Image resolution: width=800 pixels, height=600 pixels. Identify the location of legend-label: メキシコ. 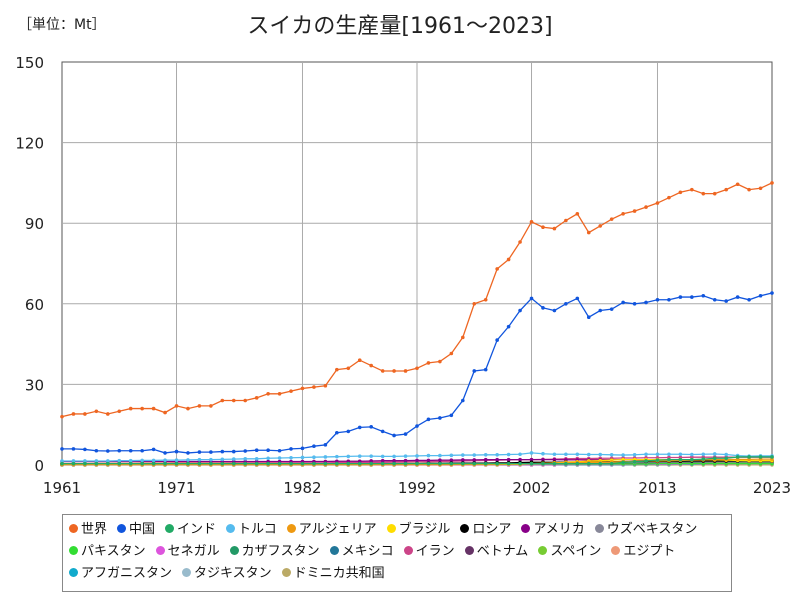
(367, 551).